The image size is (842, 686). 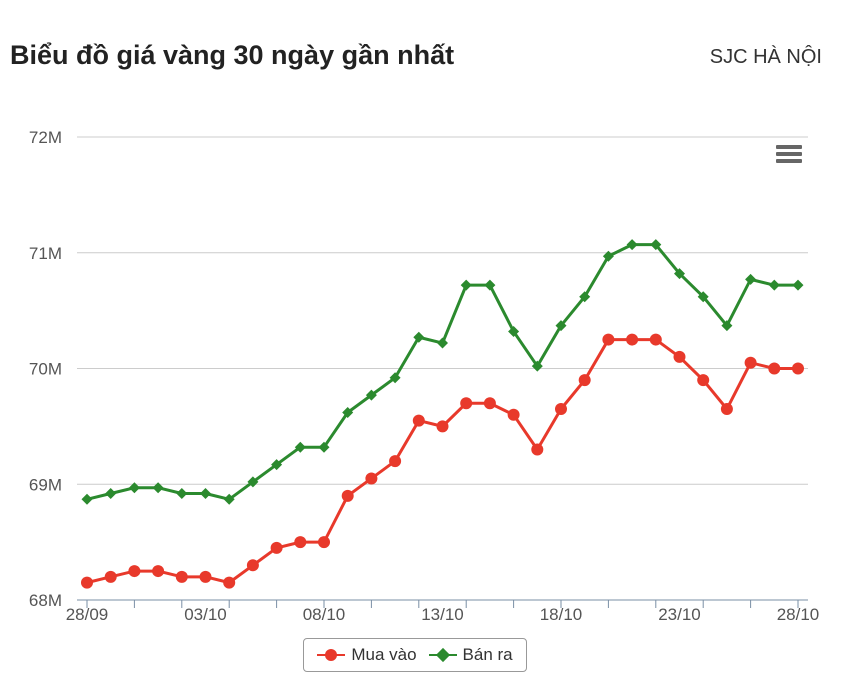 I want to click on legend-item-buy: Mua vào, so click(x=367, y=655).